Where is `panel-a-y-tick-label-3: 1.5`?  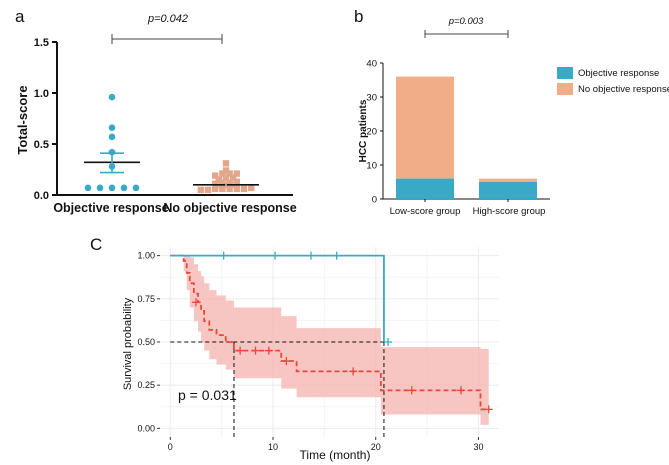
panel-a-y-tick-label-3: 1.5 is located at coordinates (41, 43).